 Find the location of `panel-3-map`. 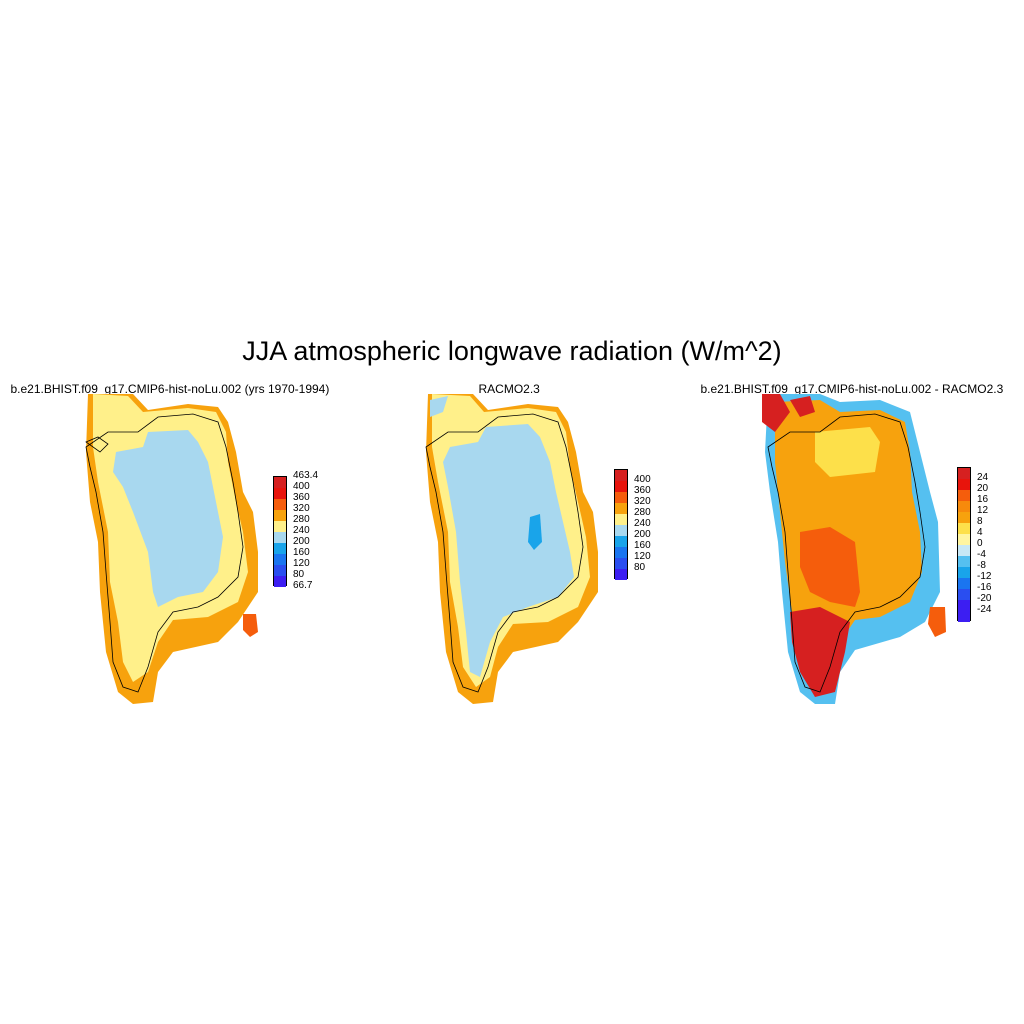

panel-3-map is located at coordinates (854, 549).